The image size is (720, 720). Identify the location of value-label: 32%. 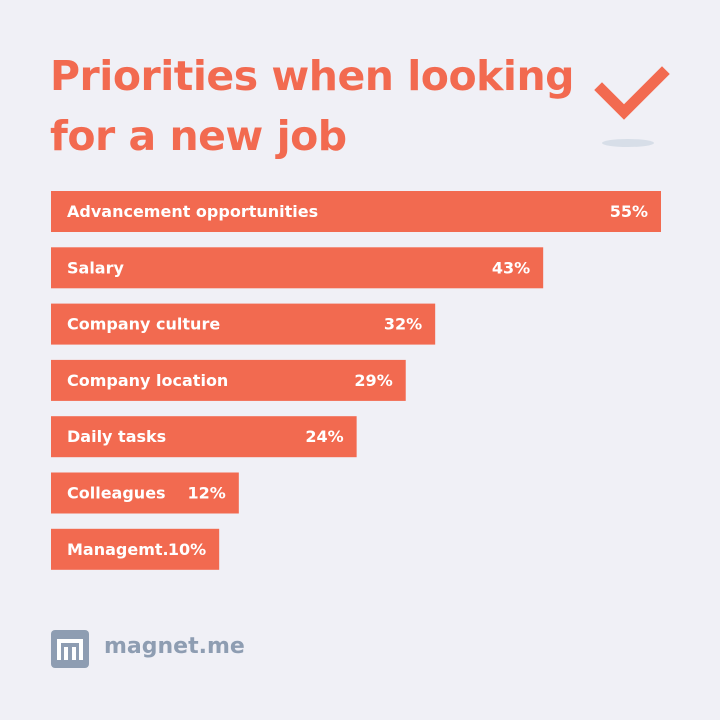
(403, 324).